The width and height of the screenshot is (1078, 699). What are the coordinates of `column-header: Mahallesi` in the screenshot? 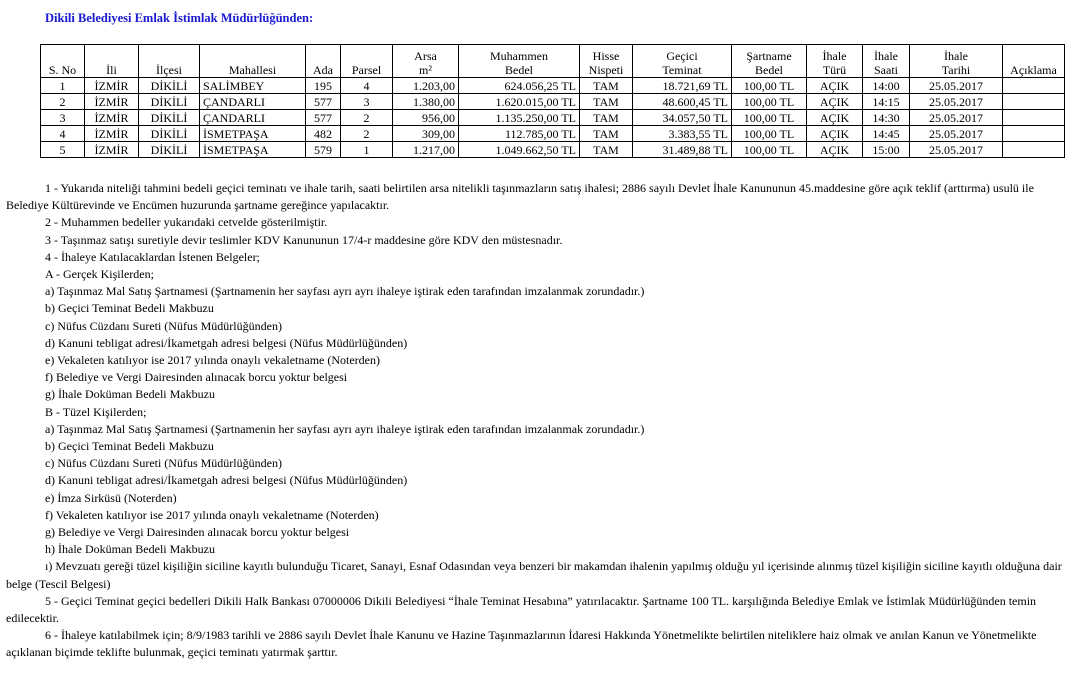 It's located at (252, 61).